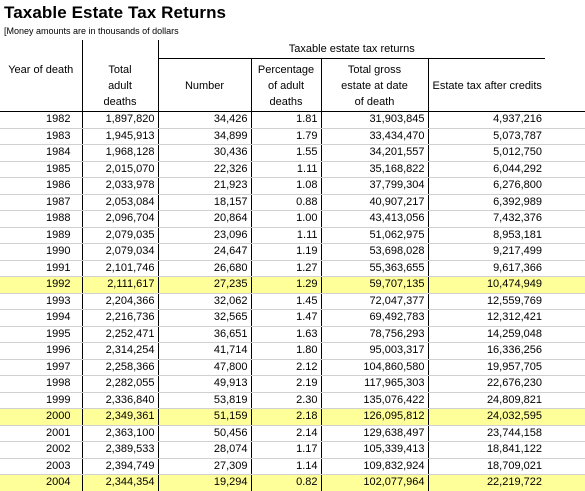 The width and height of the screenshot is (585, 491). I want to click on cell-estate-tax: 12,312,421, so click(486, 318).